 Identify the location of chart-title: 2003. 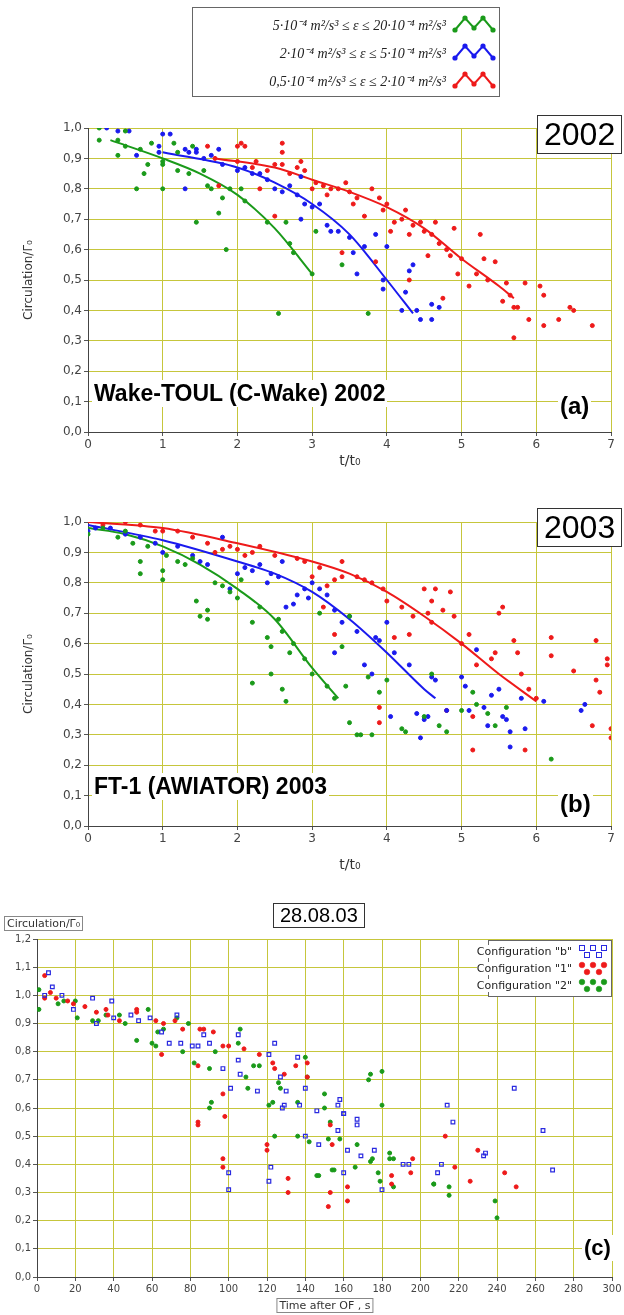
(580, 527).